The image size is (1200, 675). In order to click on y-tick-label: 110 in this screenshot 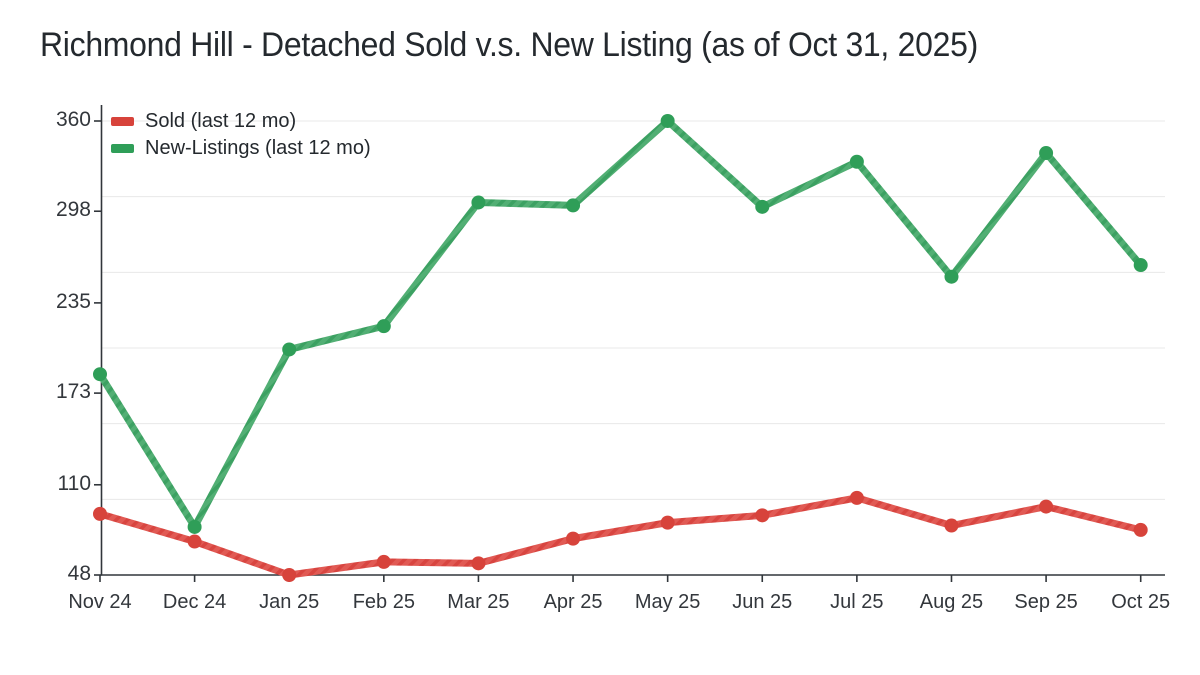, I will do `click(74, 483)`.